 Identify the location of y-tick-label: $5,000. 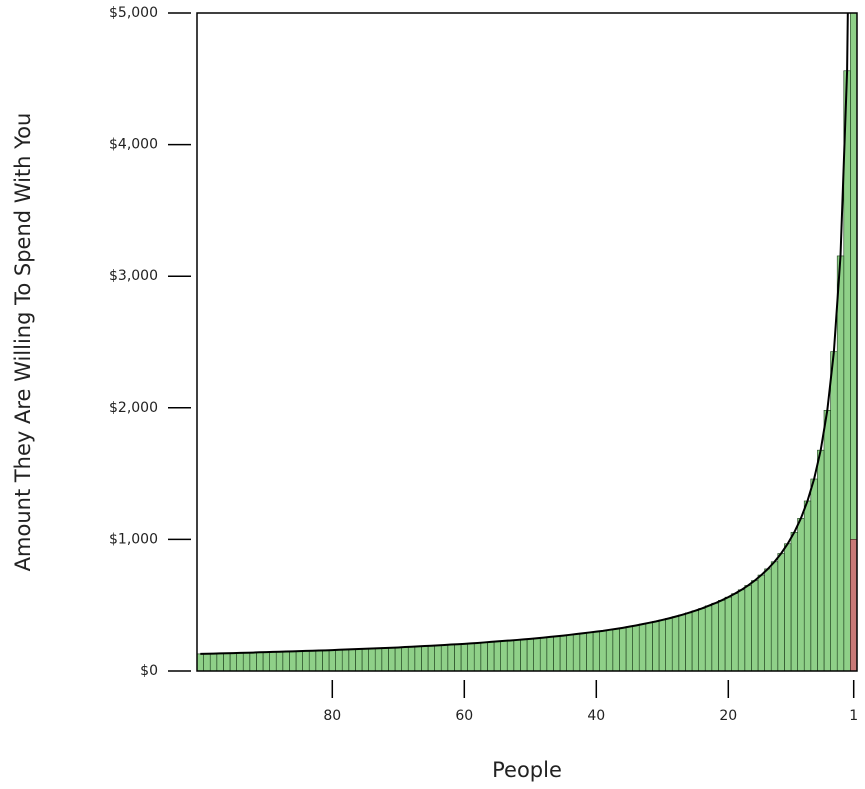
(133, 13).